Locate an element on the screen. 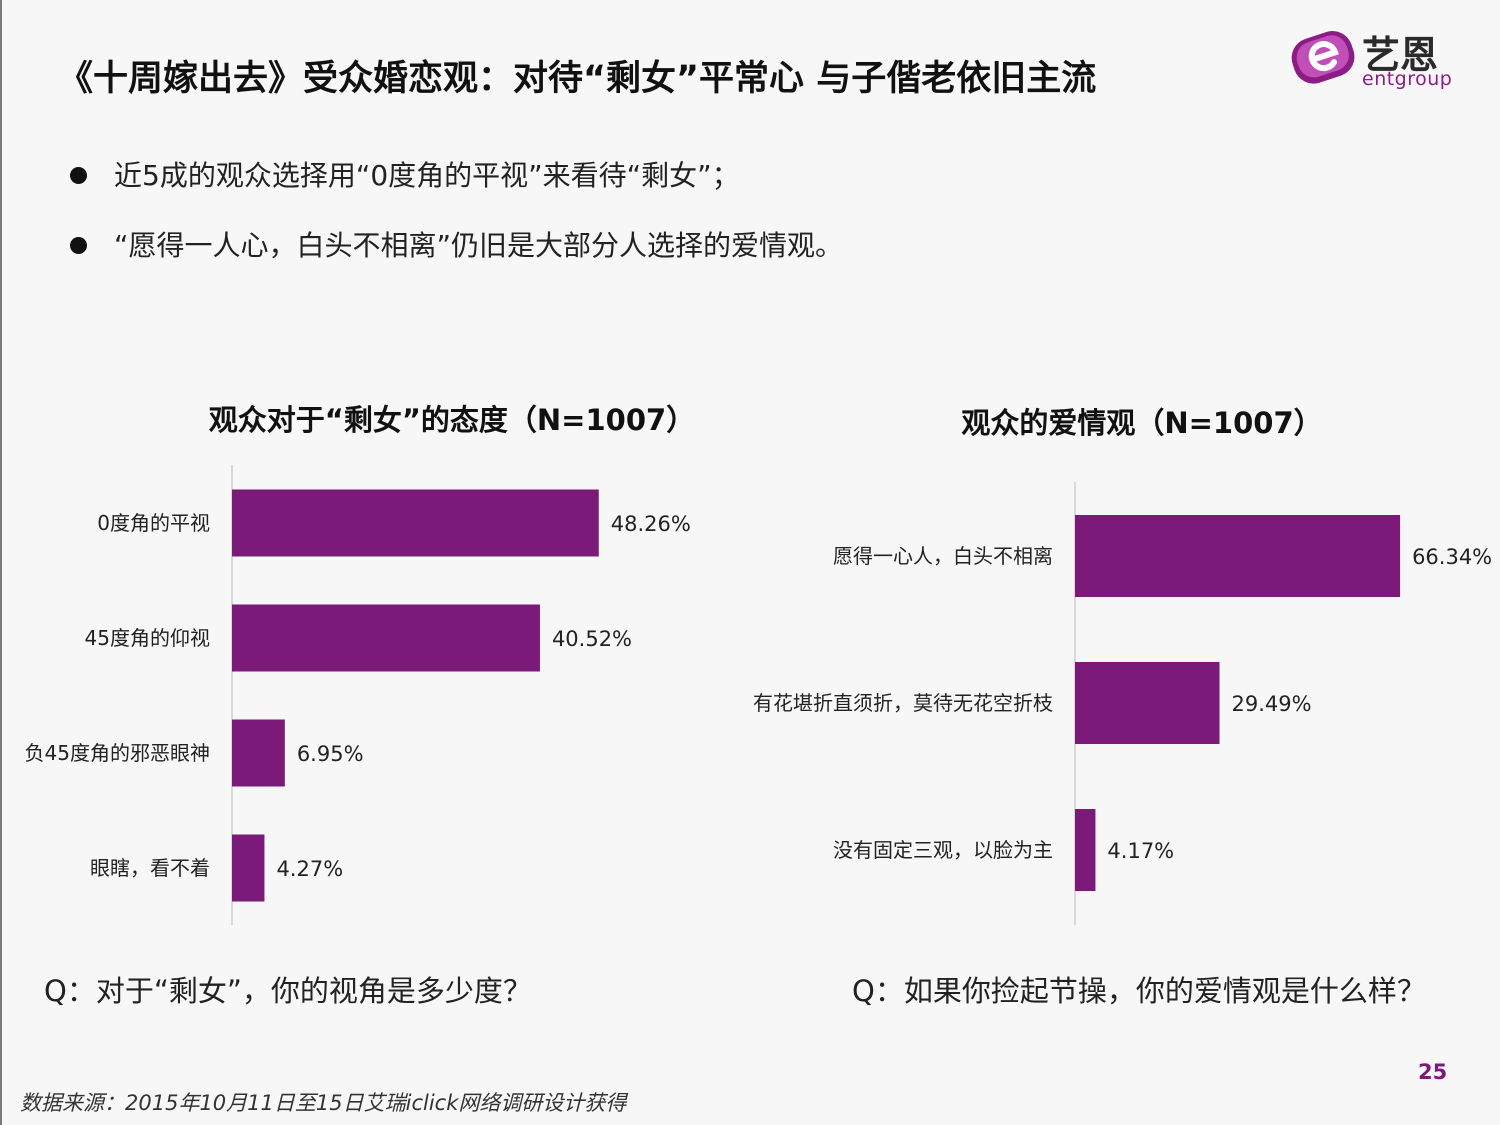  data-label: 6.95% is located at coordinates (330, 754).